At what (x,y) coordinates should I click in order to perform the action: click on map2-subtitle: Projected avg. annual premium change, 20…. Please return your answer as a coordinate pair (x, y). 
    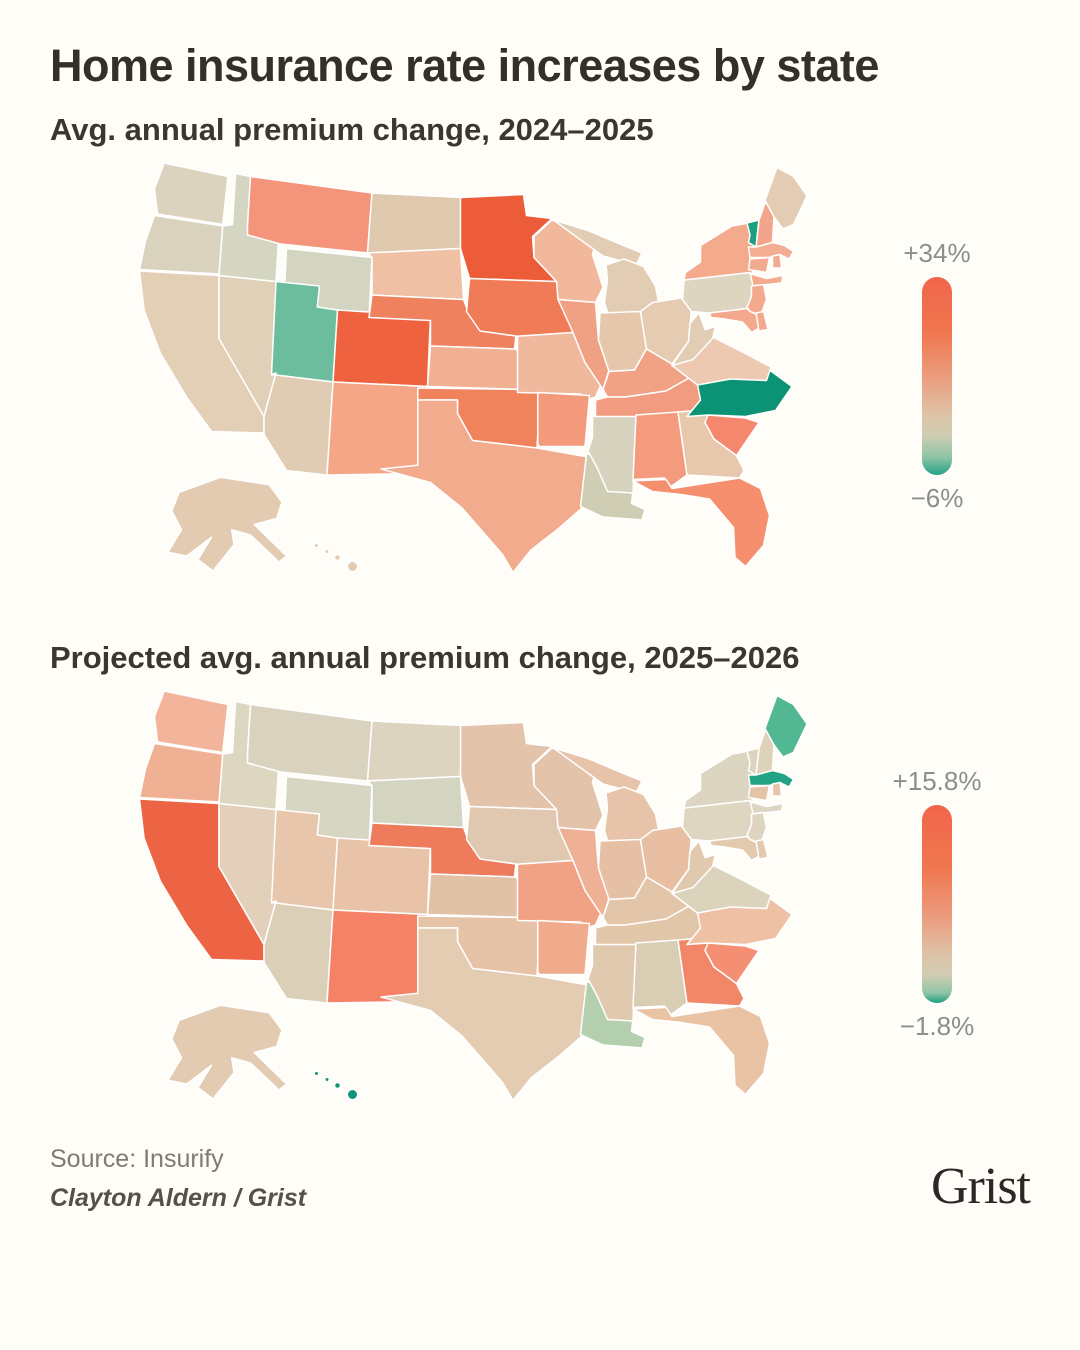
    Looking at the image, I should click on (425, 658).